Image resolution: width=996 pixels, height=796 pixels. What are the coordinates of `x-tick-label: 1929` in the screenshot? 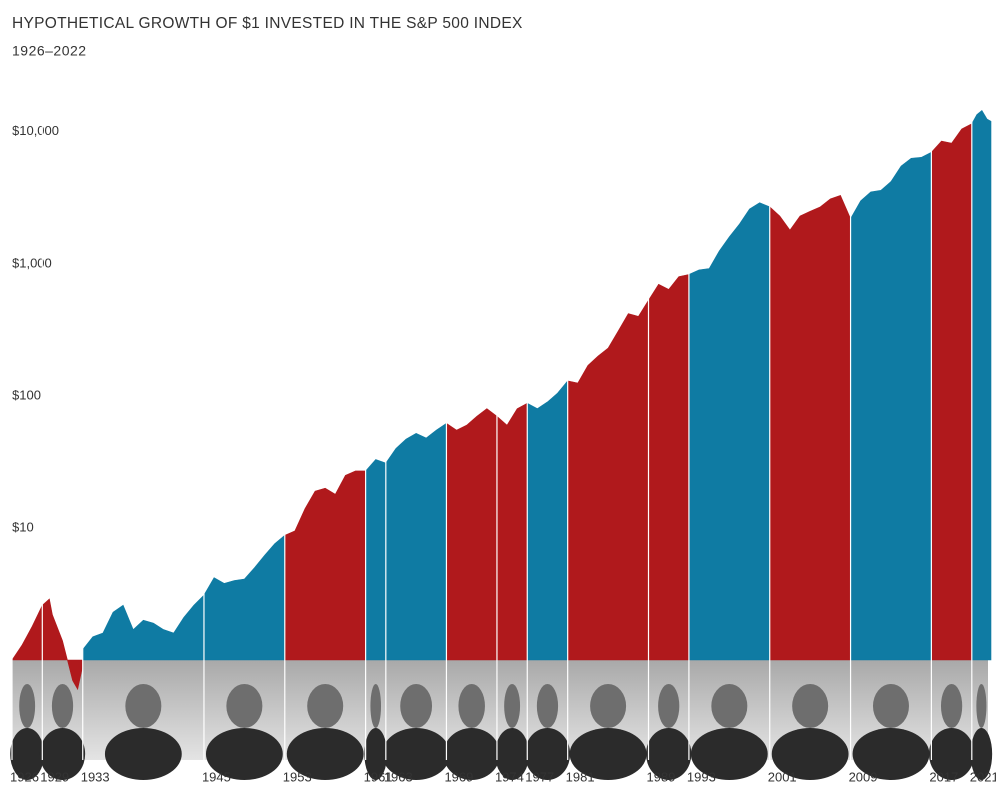 It's located at (54, 776).